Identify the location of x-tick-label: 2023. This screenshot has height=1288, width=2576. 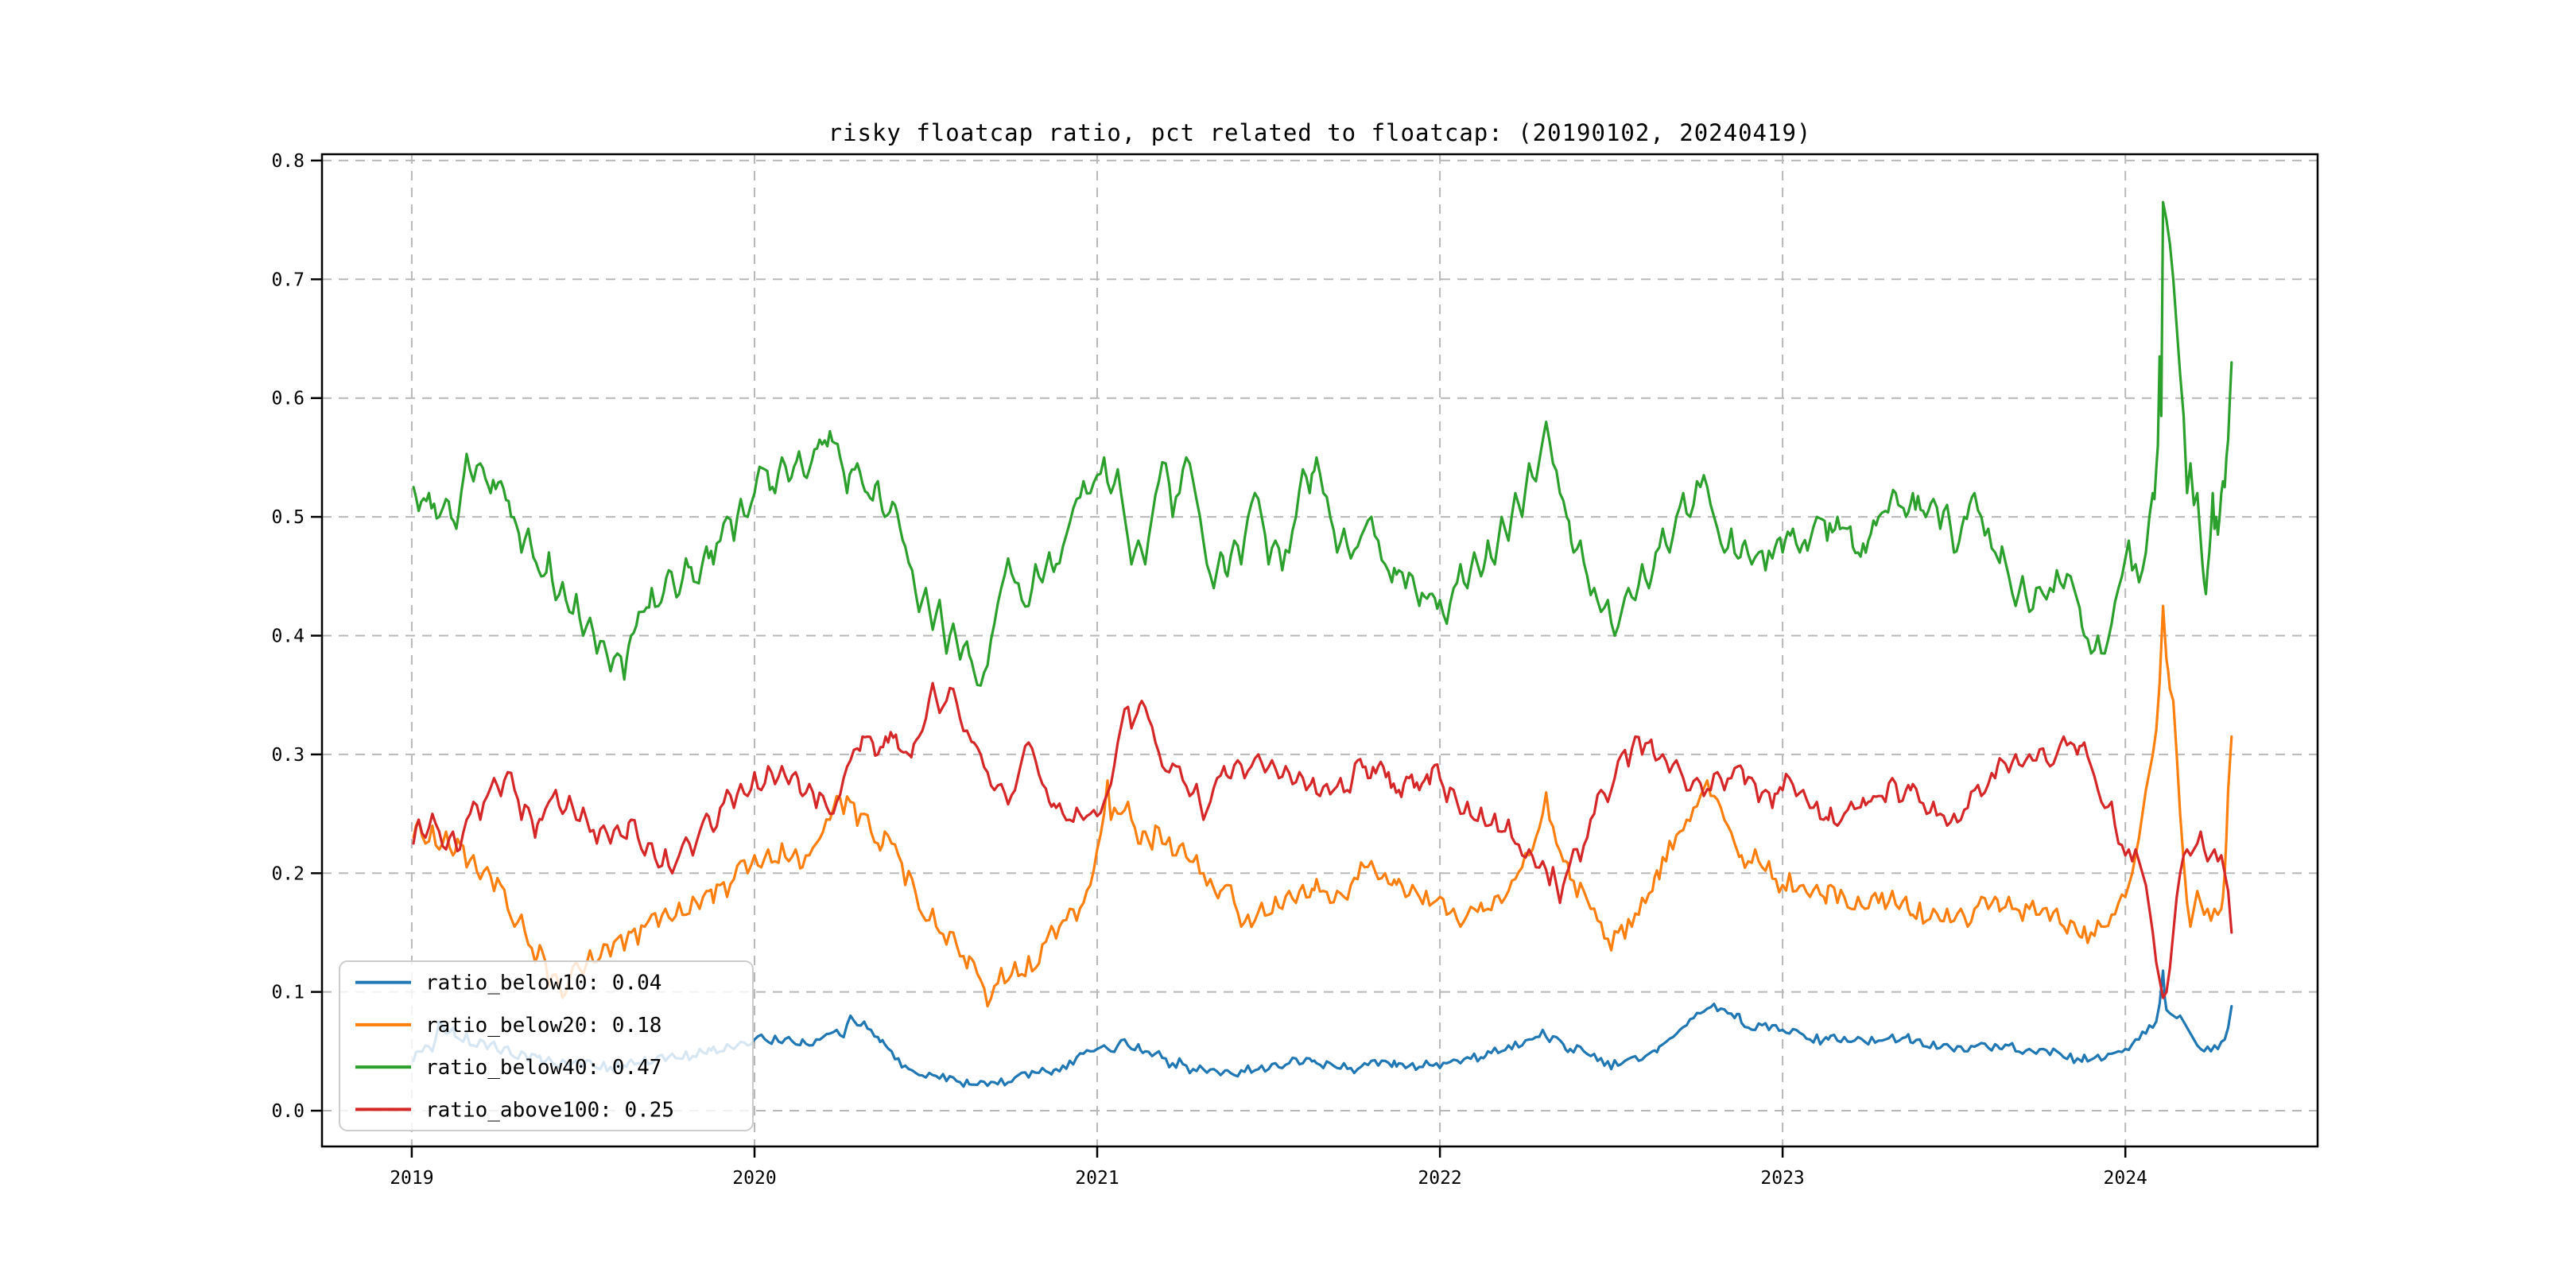
(1782, 1178).